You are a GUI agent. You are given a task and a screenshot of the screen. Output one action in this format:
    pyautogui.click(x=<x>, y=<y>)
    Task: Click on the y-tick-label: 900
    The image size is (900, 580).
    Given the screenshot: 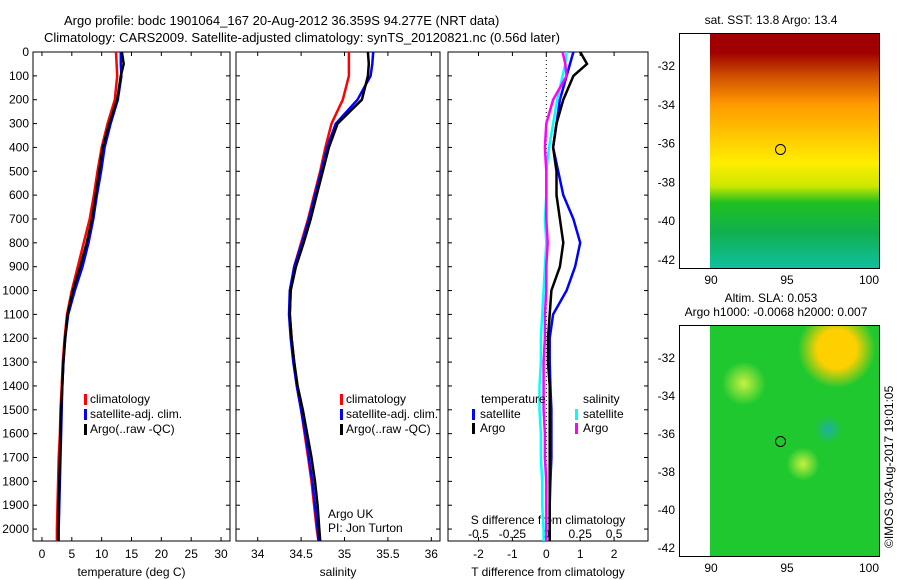 What is the action you would take?
    pyautogui.click(x=19, y=267)
    